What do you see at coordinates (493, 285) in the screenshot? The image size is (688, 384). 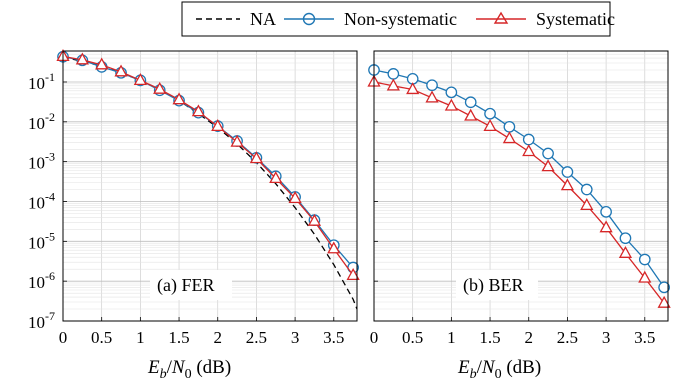 I see `panel-label-ber: (b) BER` at bounding box center [493, 285].